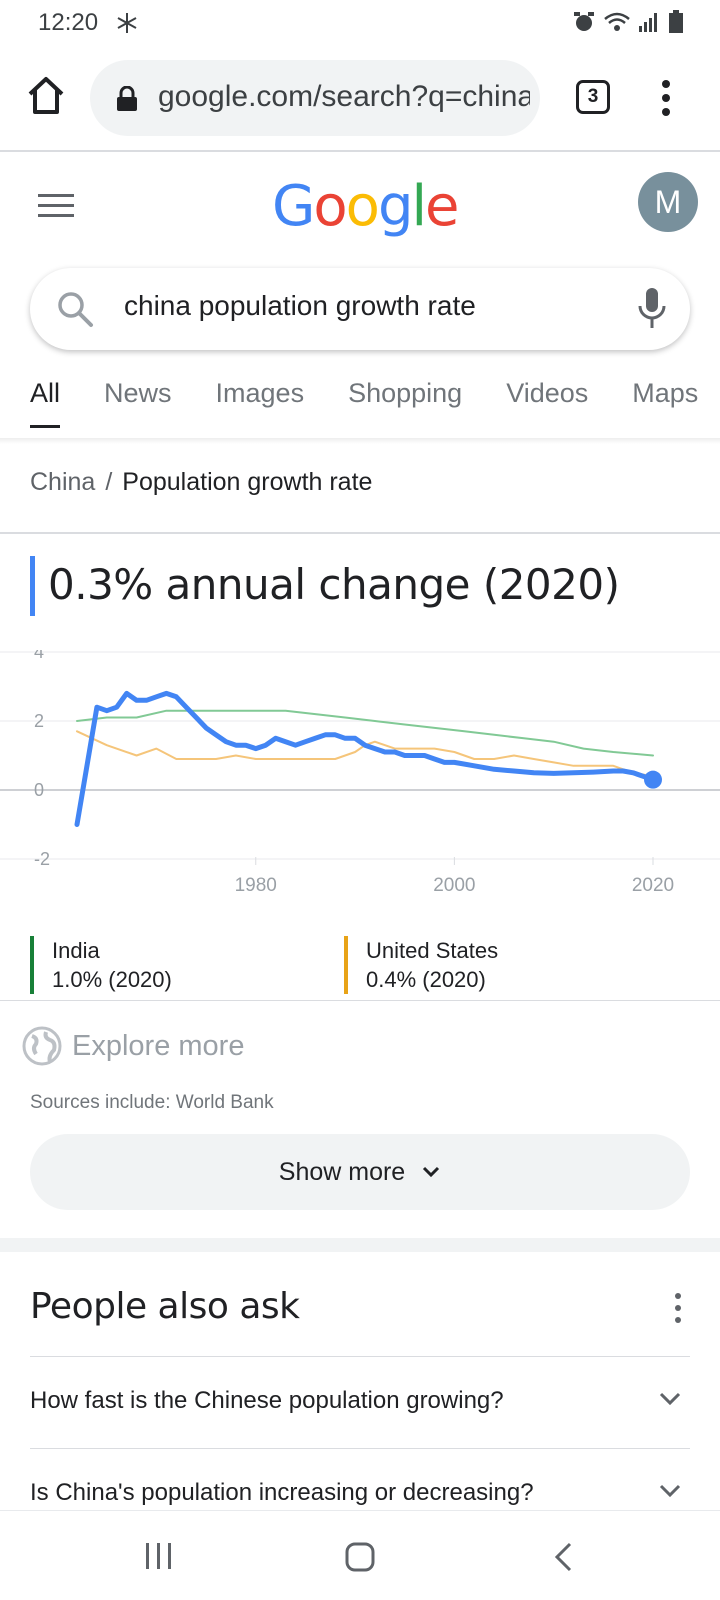 The height and width of the screenshot is (1600, 720). I want to click on x-tick-label: 2000, so click(454, 885).